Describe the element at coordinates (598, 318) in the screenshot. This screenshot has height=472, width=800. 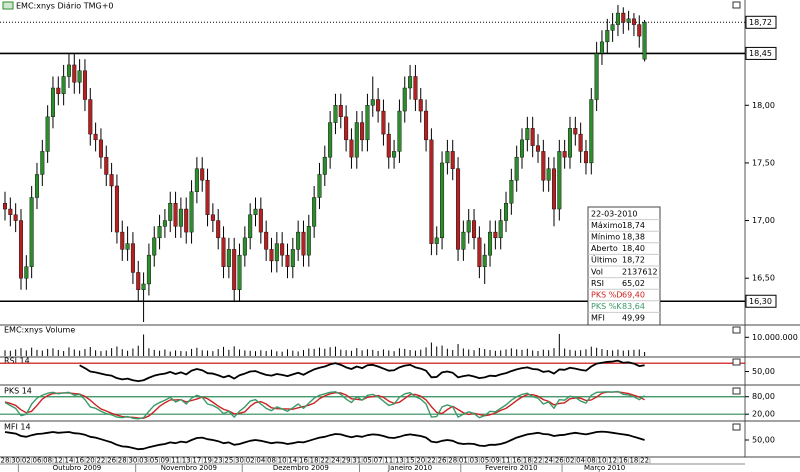
I see `info-label: MFI` at that location.